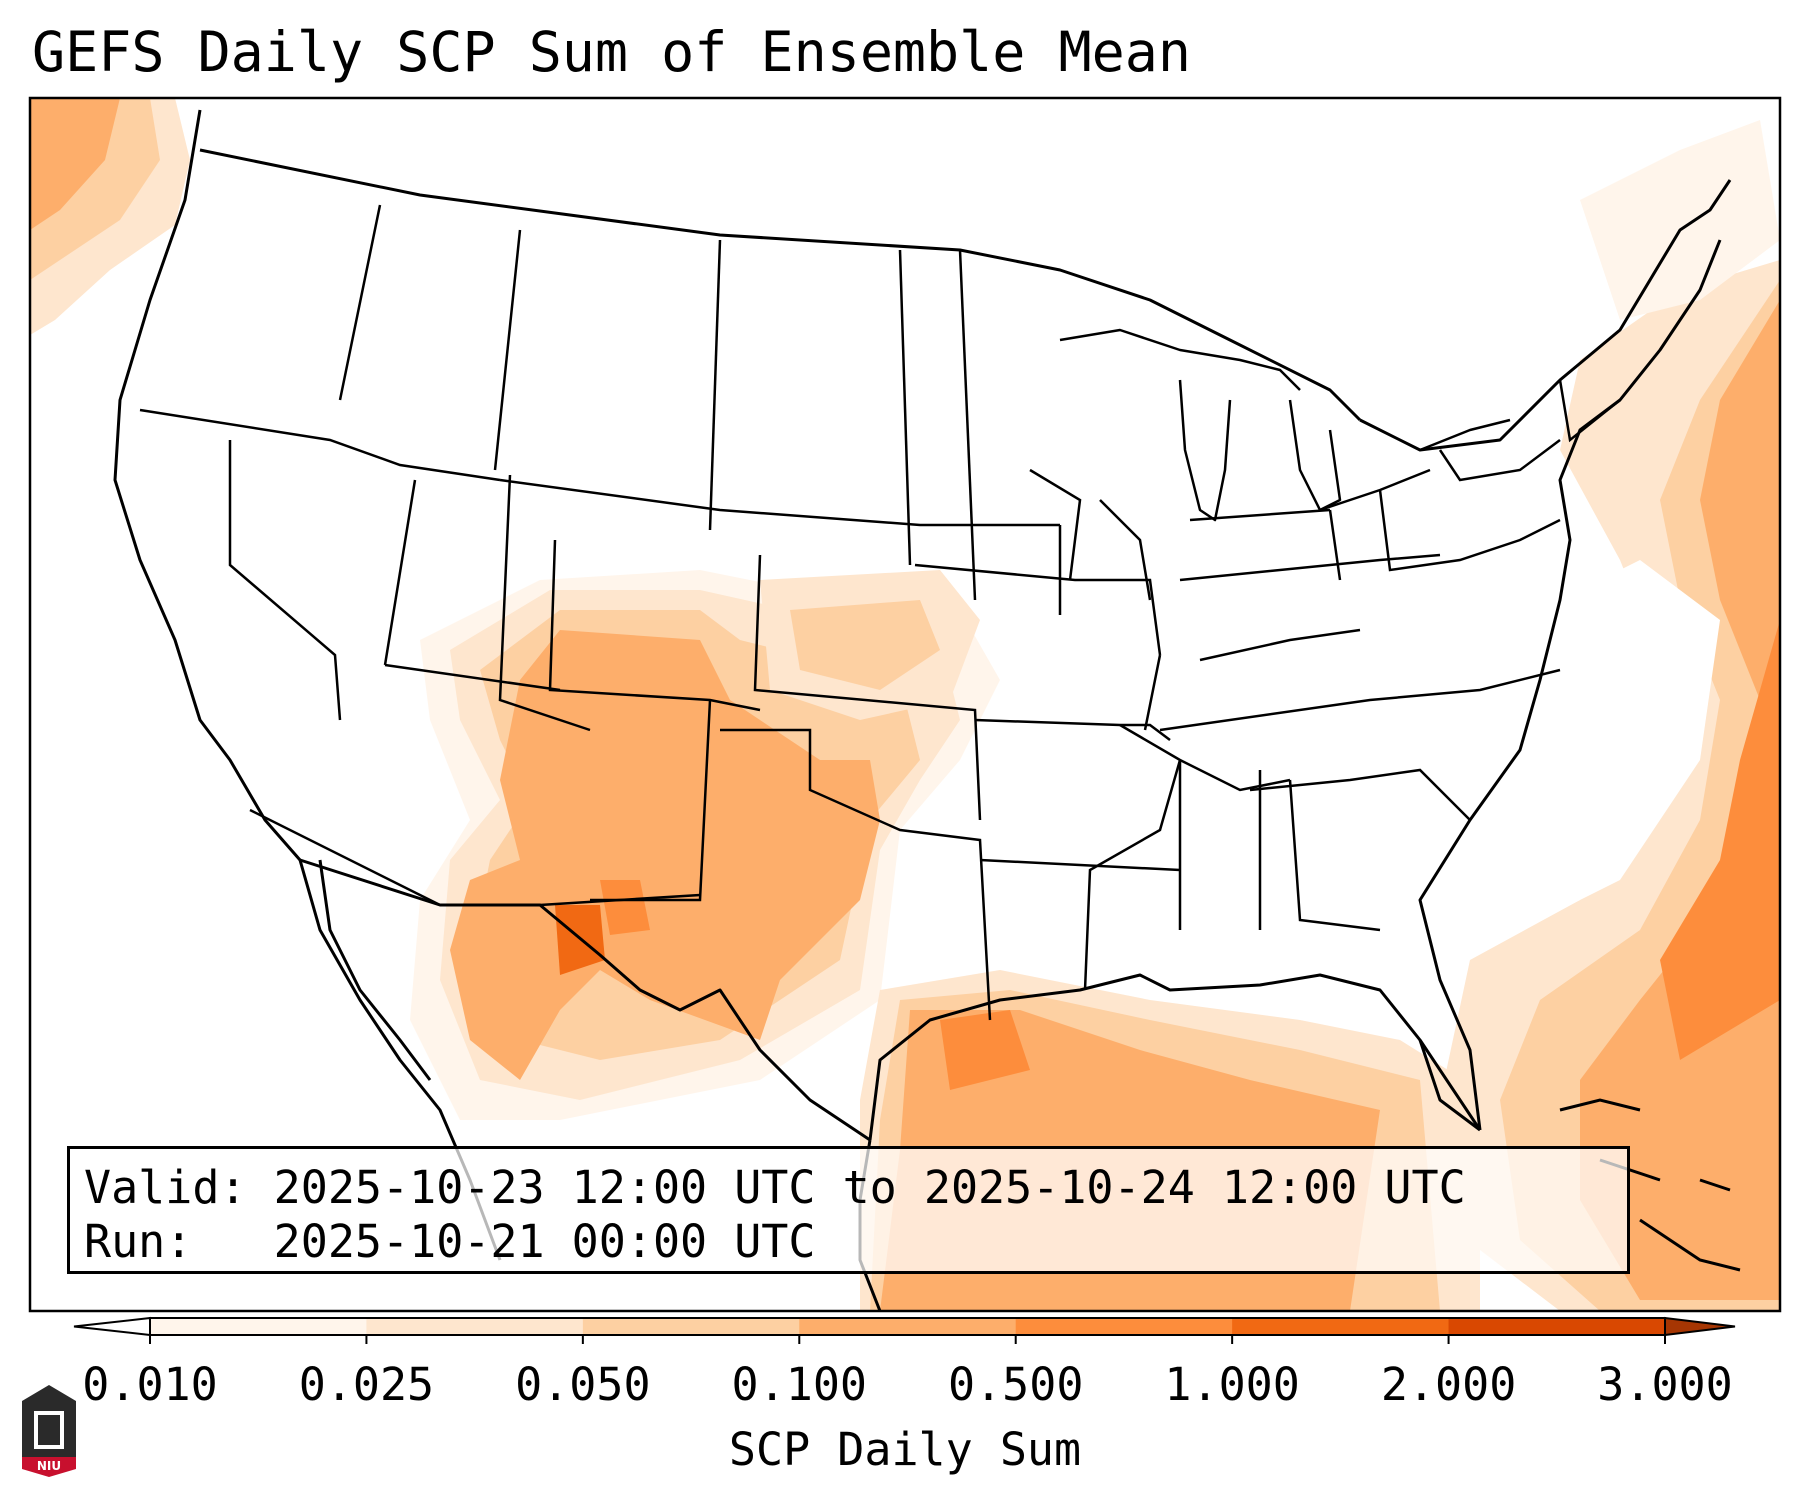  I want to click on colorbar-tick-label: 1.000, so click(1232, 1384).